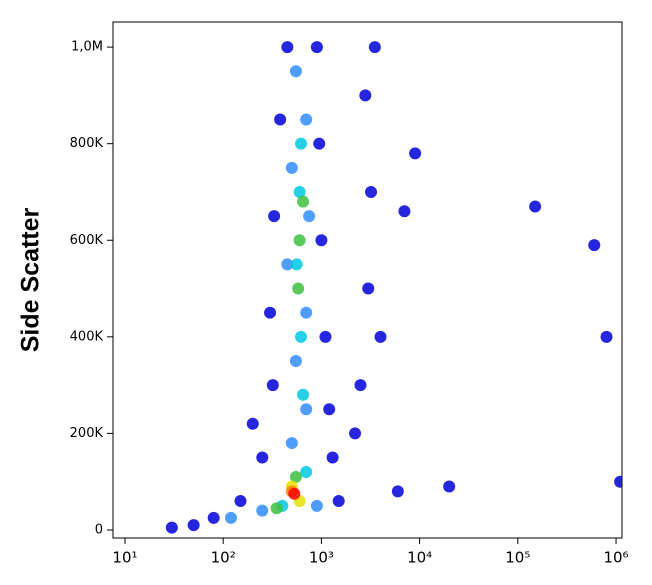 This screenshot has width=652, height=585. I want to click on x-tick-label: 10², so click(223, 558).